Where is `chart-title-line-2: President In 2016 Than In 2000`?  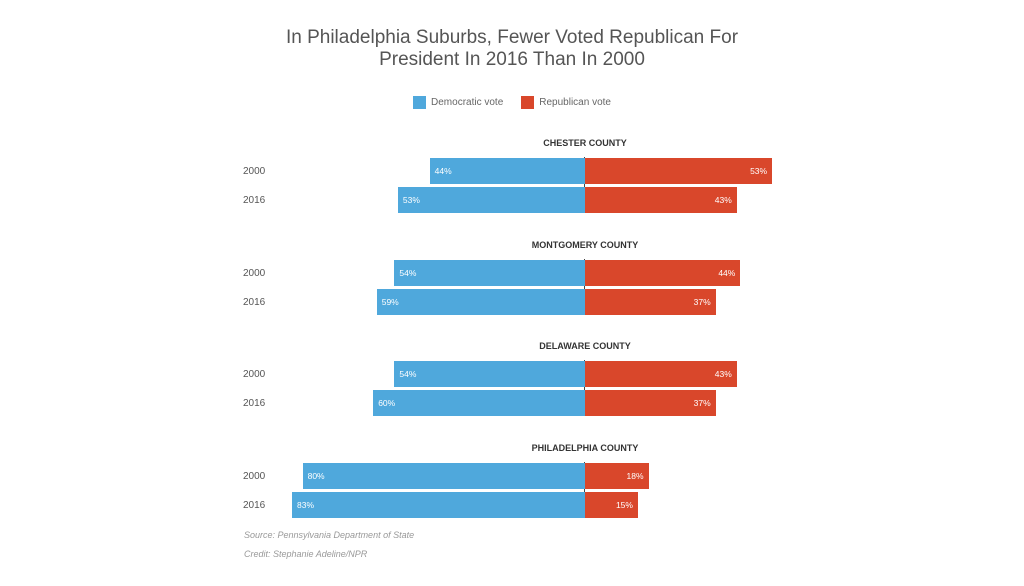
chart-title-line-2: President In 2016 Than In 2000 is located at coordinates (512, 59).